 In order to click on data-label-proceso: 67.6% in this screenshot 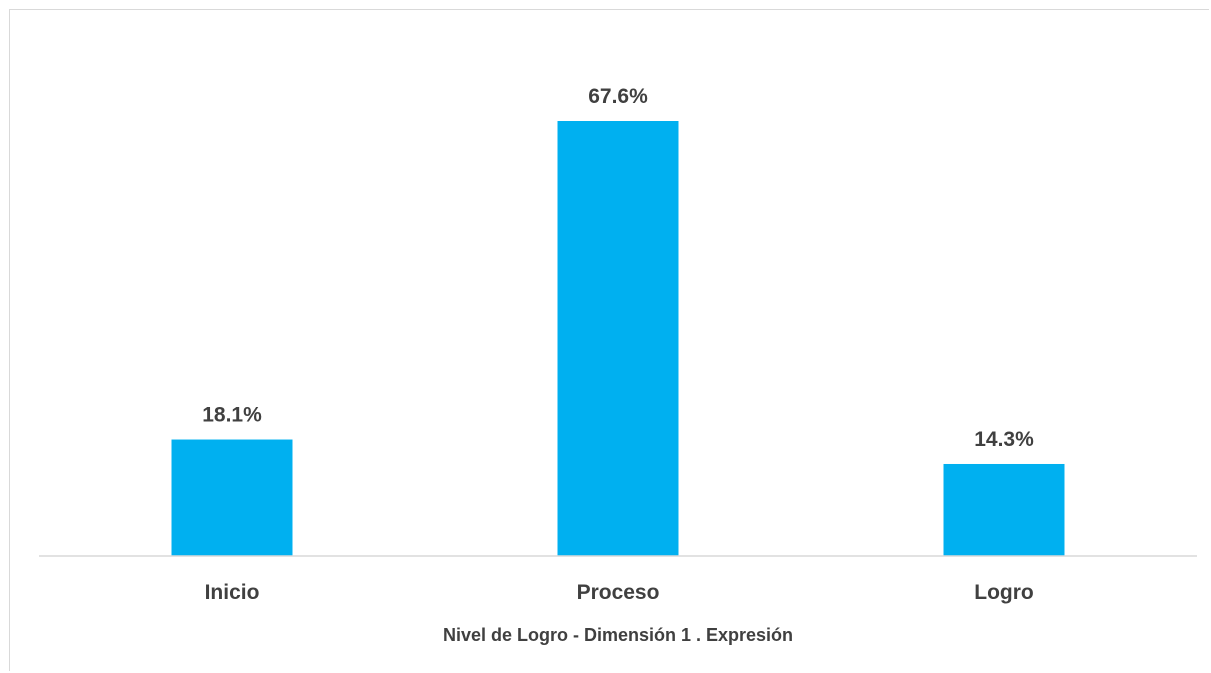, I will do `click(618, 96)`.